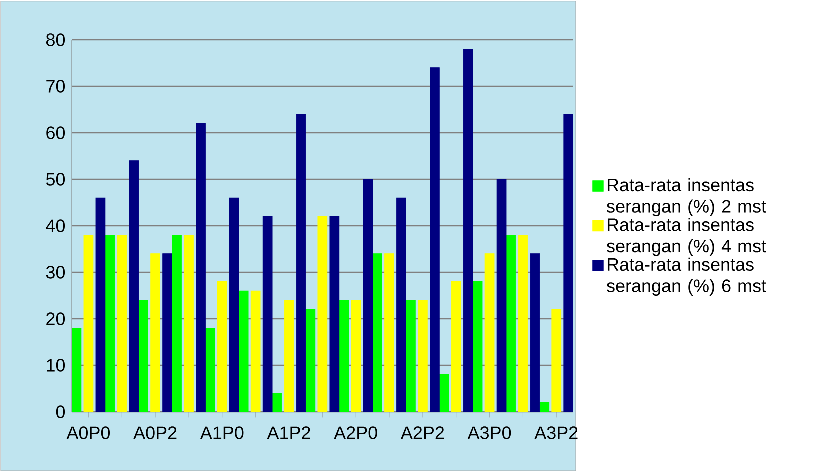  I want to click on y-tick-label: 10, so click(56, 365).